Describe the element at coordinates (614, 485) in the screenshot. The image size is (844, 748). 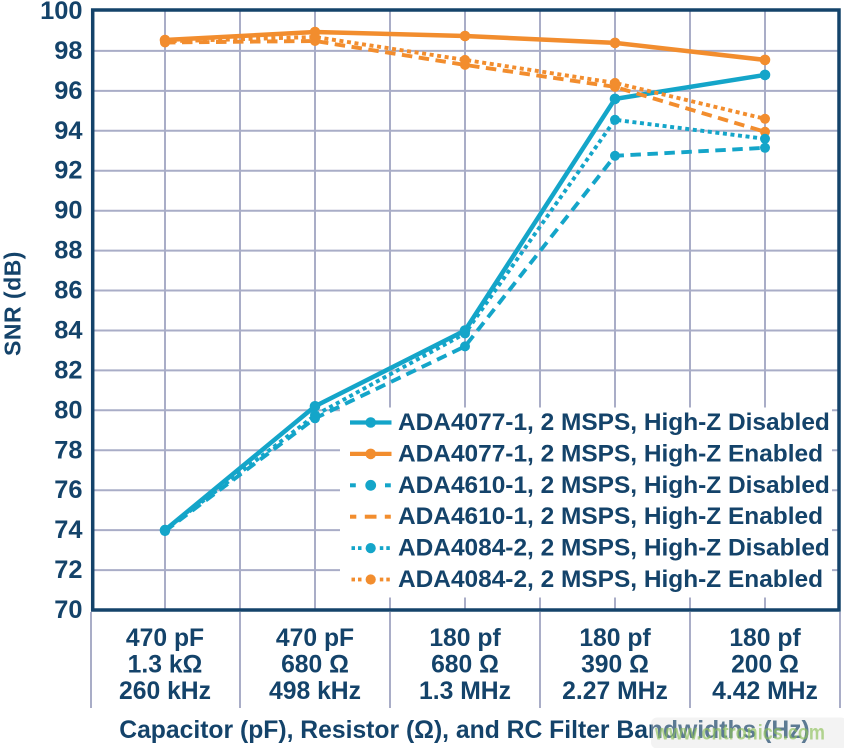
I see `svg-text:ADA4610-1, 2 MSPS, High-Z Disa: ADA4610-1, 2 MSPS, High-Z Disabled` at that location.